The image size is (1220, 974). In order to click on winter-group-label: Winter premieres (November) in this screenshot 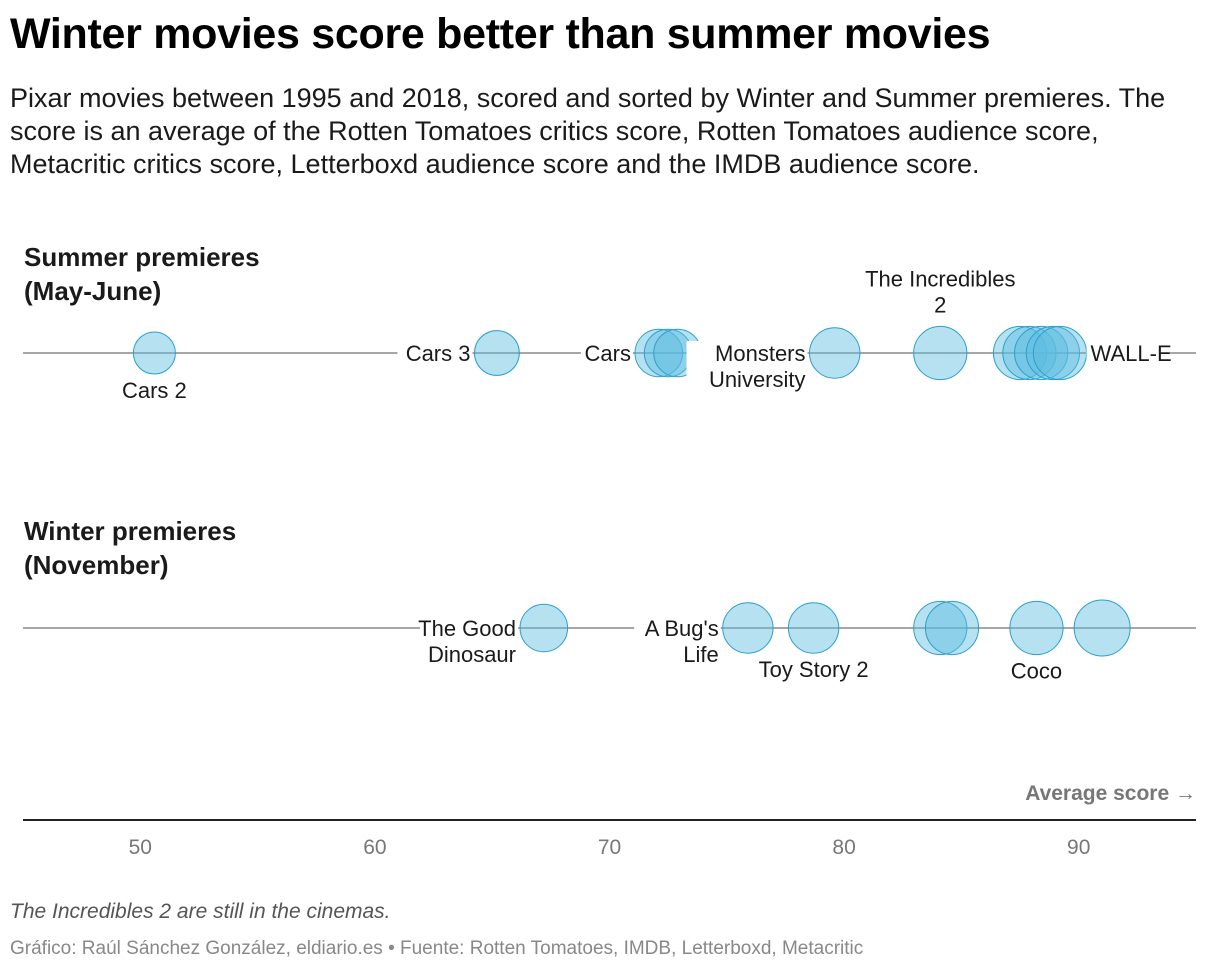, I will do `click(130, 548)`.